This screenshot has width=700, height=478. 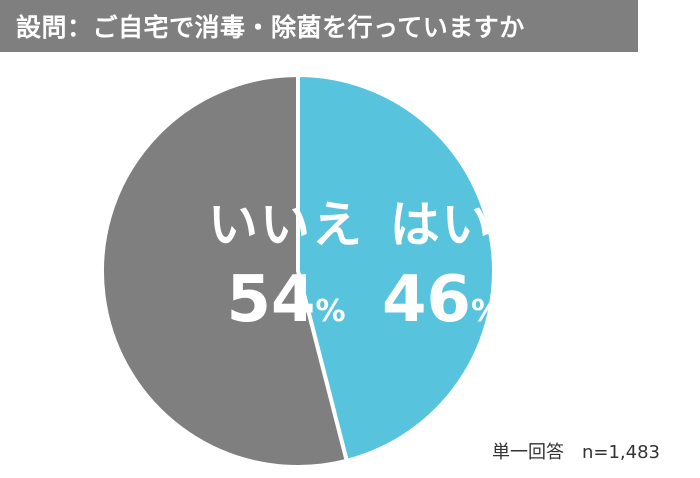 I want to click on slice-label-yes: はい 46%, so click(x=441, y=266).